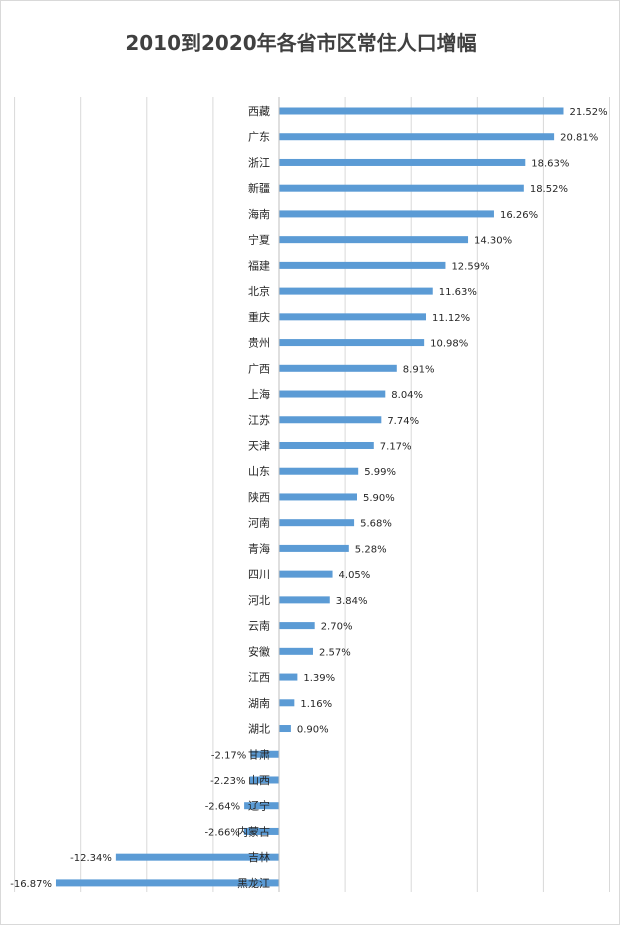 The width and height of the screenshot is (620, 925). What do you see at coordinates (313, 730) in the screenshot?
I see `data-label: 0.90%` at bounding box center [313, 730].